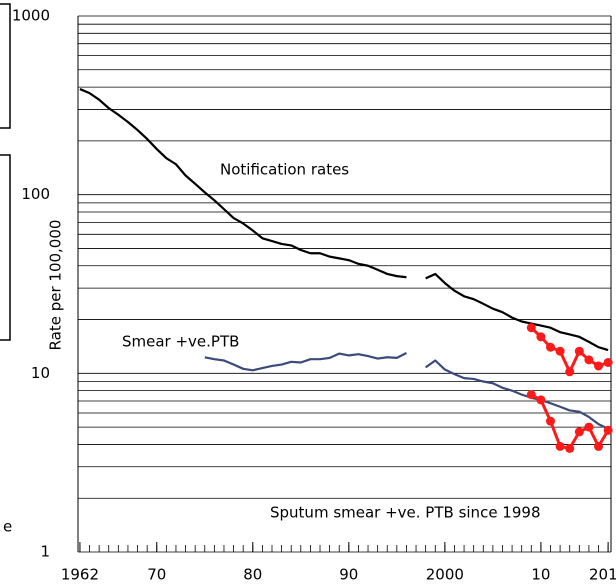 The image size is (616, 586). I want to click on y-tick-label: 1, so click(45, 552).